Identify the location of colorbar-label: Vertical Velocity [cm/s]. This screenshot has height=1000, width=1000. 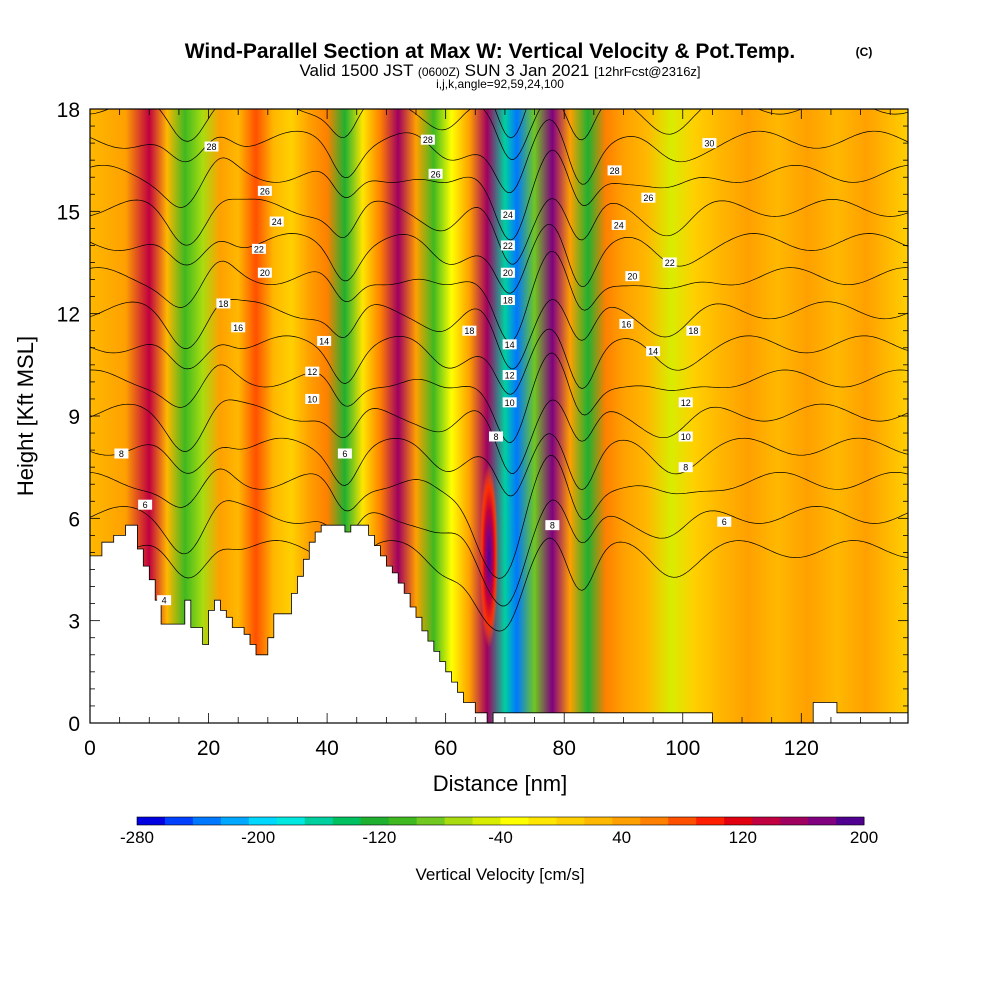
(499, 874).